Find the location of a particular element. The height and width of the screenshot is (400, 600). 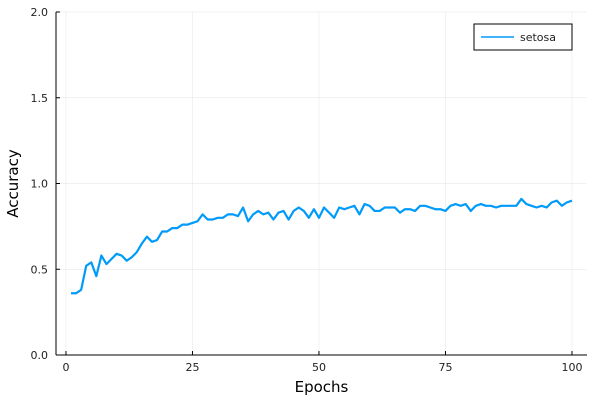

x-tick-label-4: 100 is located at coordinates (571, 367).